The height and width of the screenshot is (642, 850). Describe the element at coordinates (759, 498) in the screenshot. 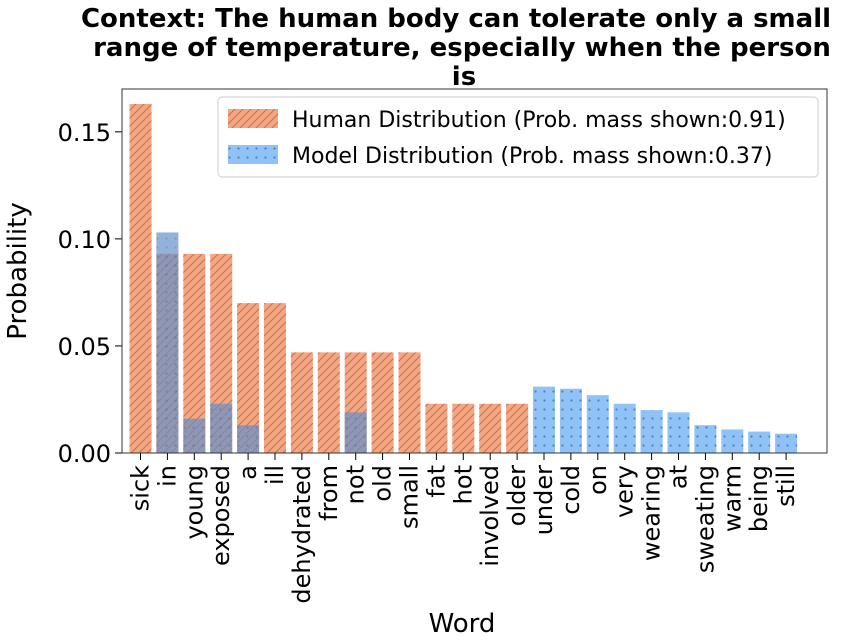

I see `x-tick-label: being` at that location.